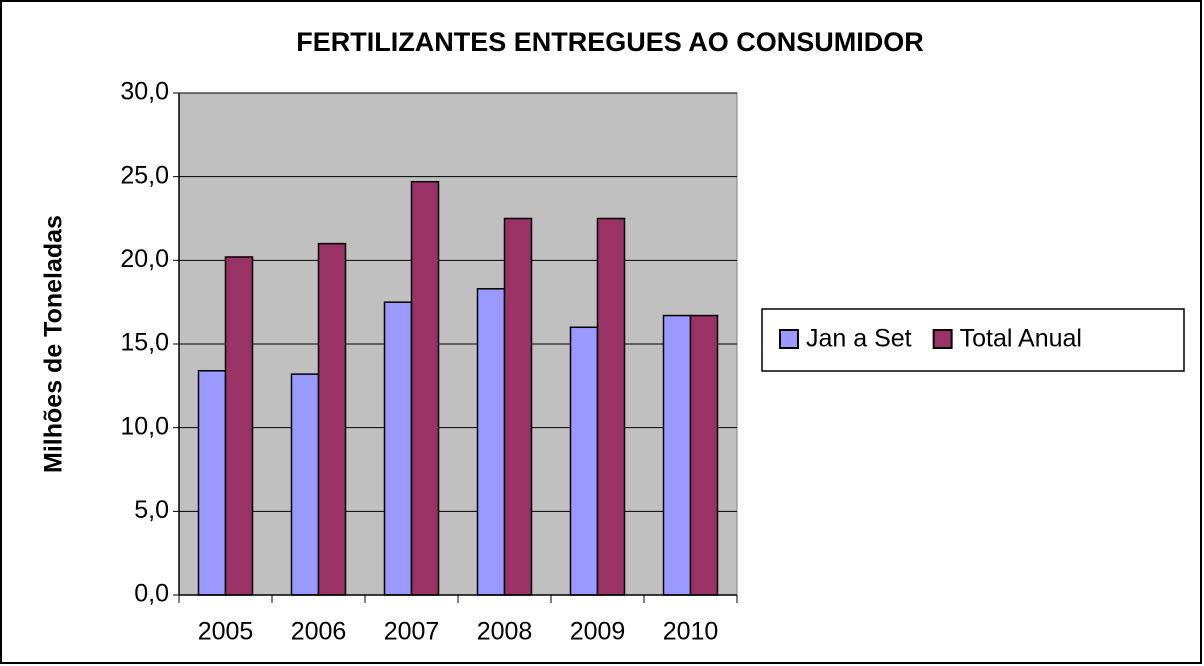  What do you see at coordinates (505, 632) in the screenshot?
I see `x-tick-label: 2008` at bounding box center [505, 632].